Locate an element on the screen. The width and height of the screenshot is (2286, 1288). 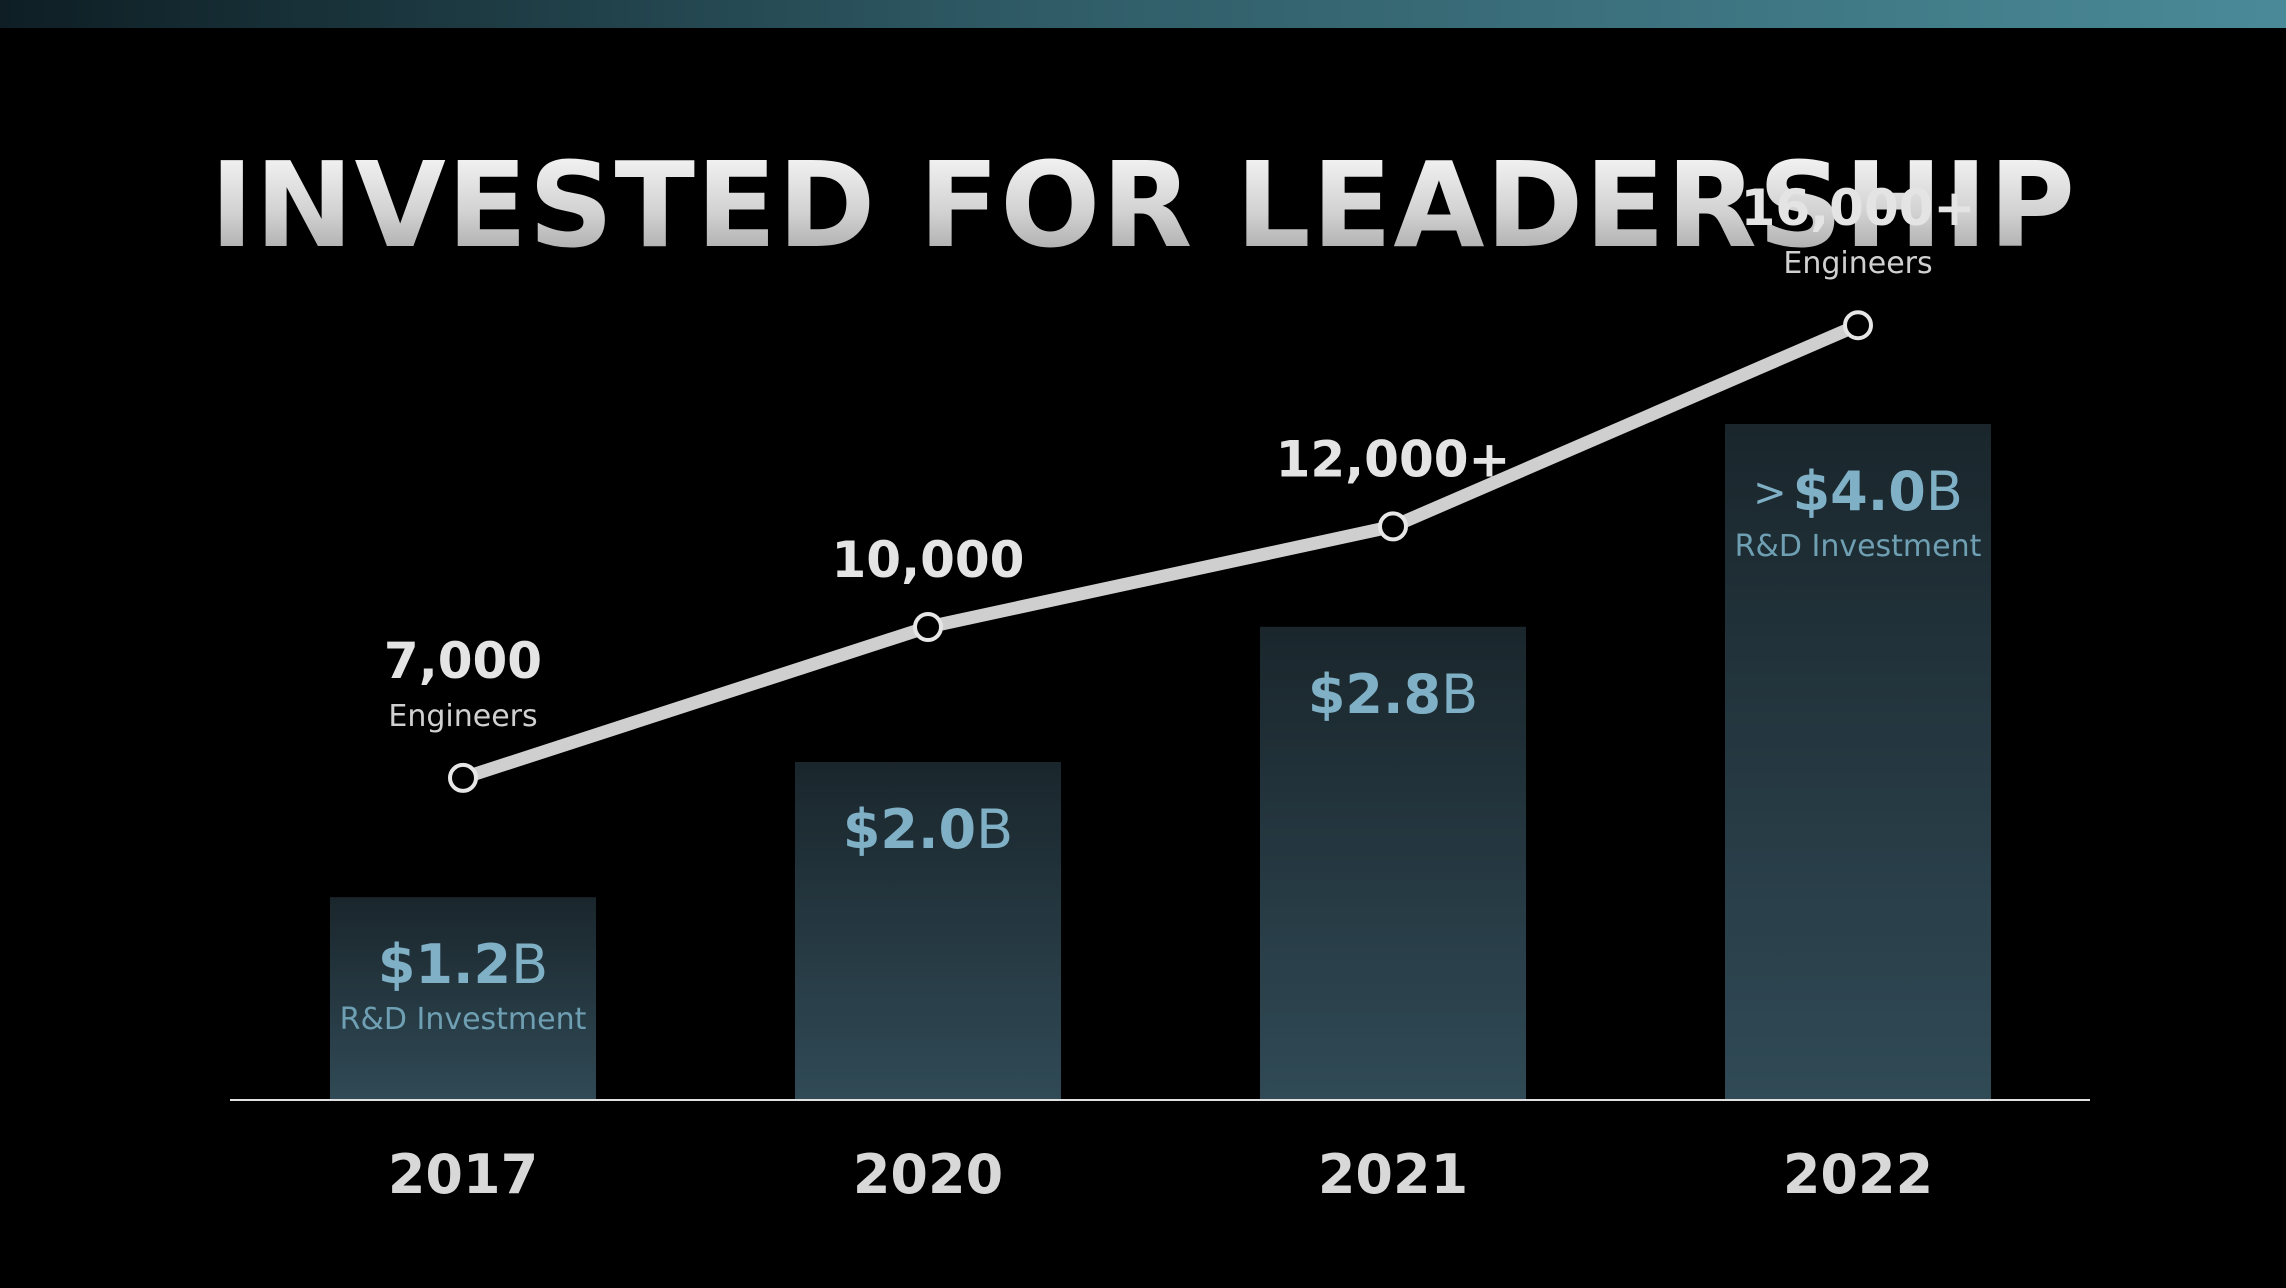
rnd-value-label-2020: $2.0B is located at coordinates (928, 829).